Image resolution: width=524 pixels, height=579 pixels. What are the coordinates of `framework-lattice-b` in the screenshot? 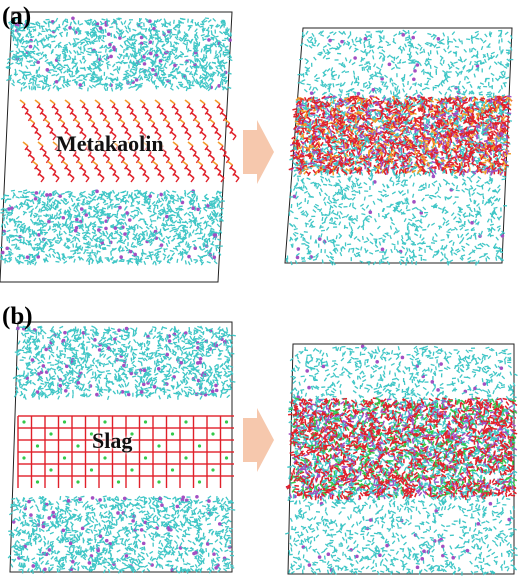 It's located at (125, 451).